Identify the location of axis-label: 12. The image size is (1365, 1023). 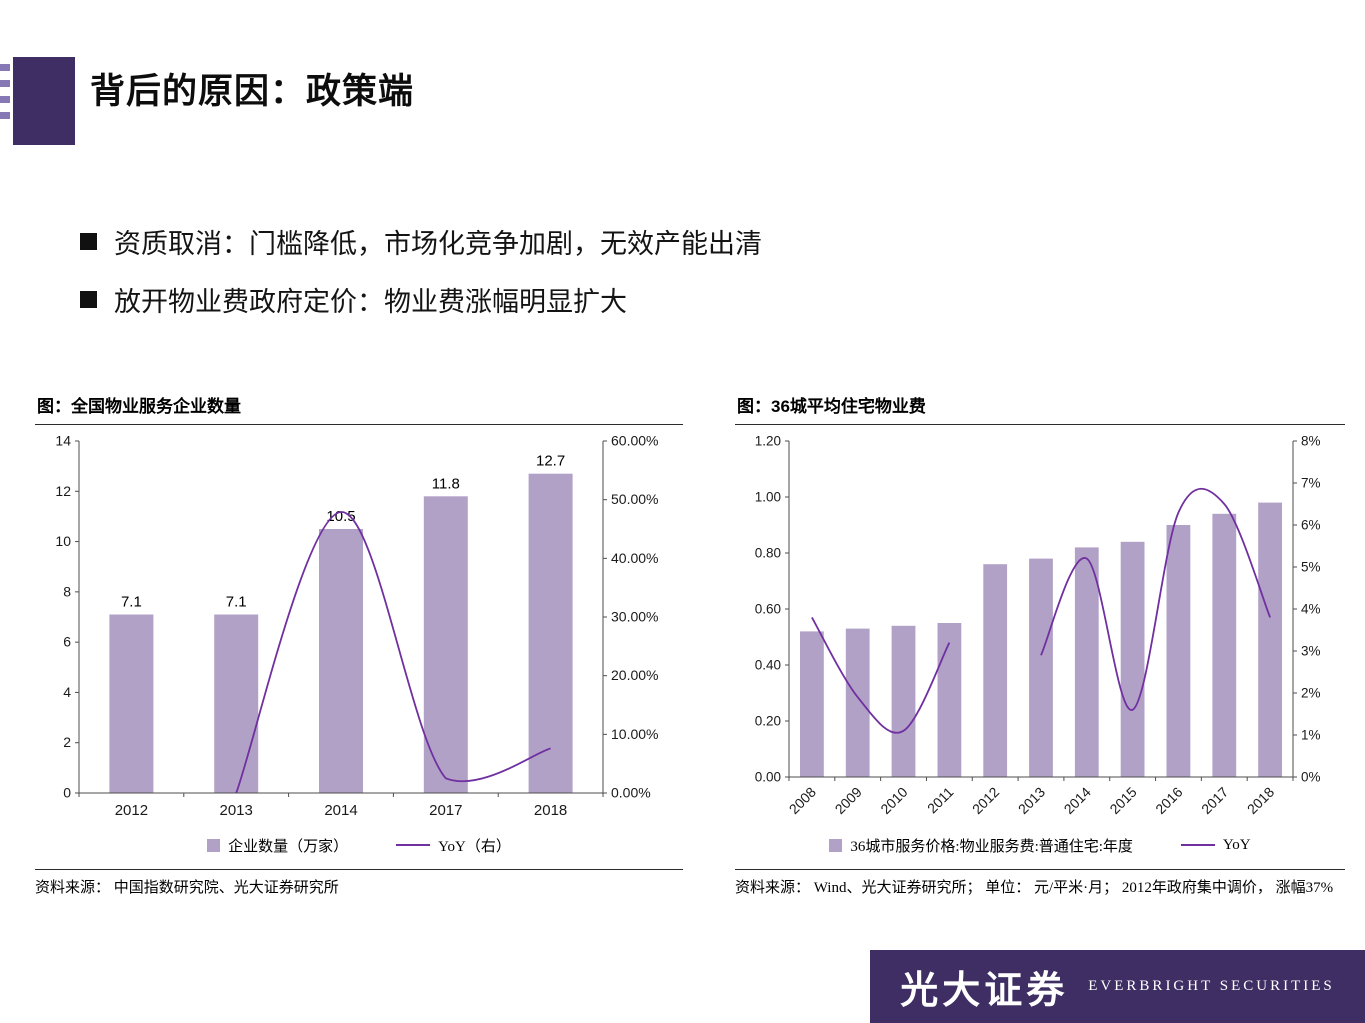
(63, 491).